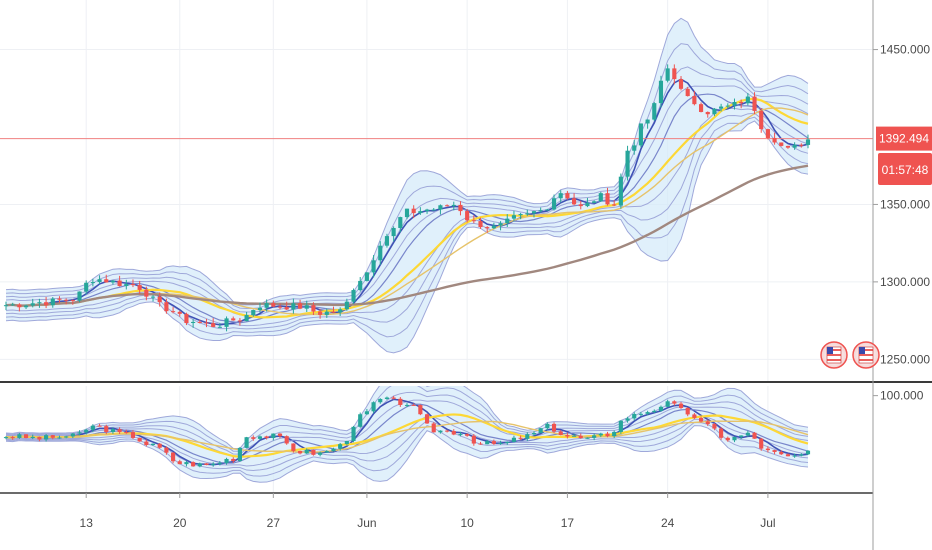 The image size is (932, 550). I want to click on countdown-label: 01:57:48, so click(905, 170).